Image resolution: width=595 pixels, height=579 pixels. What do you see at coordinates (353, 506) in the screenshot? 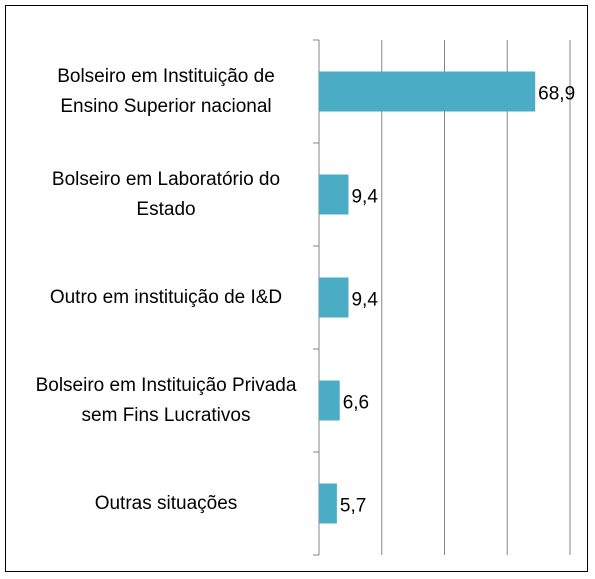
I see `value-label: 5,7` at bounding box center [353, 506].